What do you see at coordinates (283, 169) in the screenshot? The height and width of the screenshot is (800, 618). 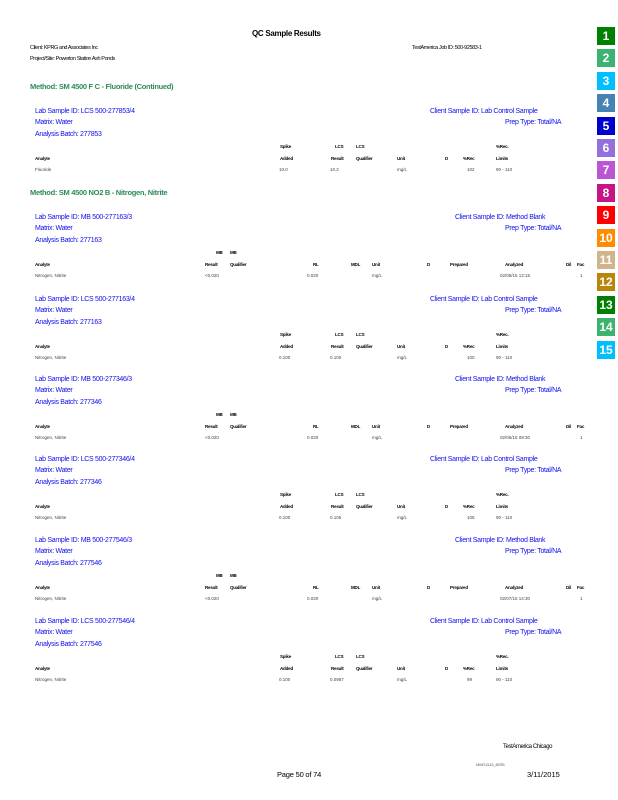 I see `cell-added: 10.0` at bounding box center [283, 169].